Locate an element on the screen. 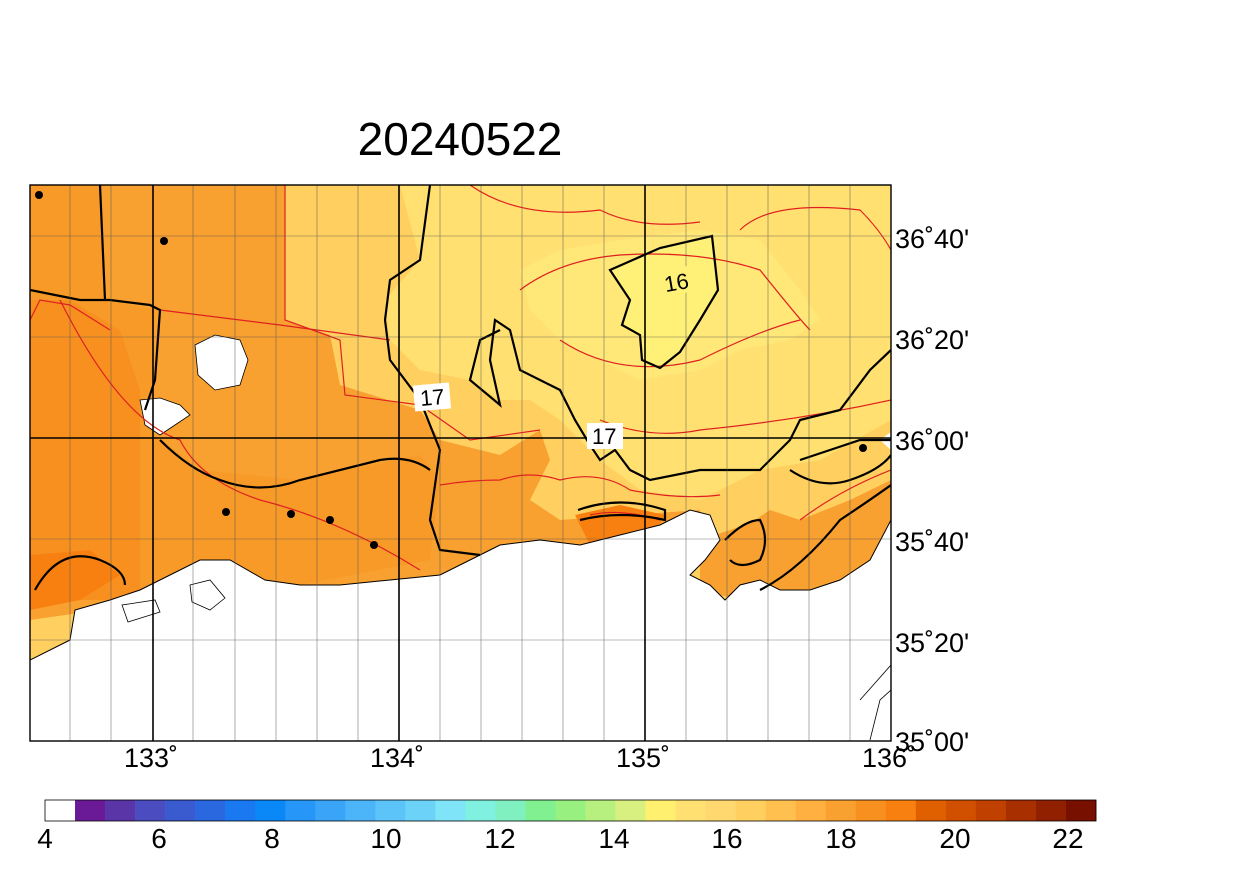  lon-tick-135: 135˚ is located at coordinates (643, 758).